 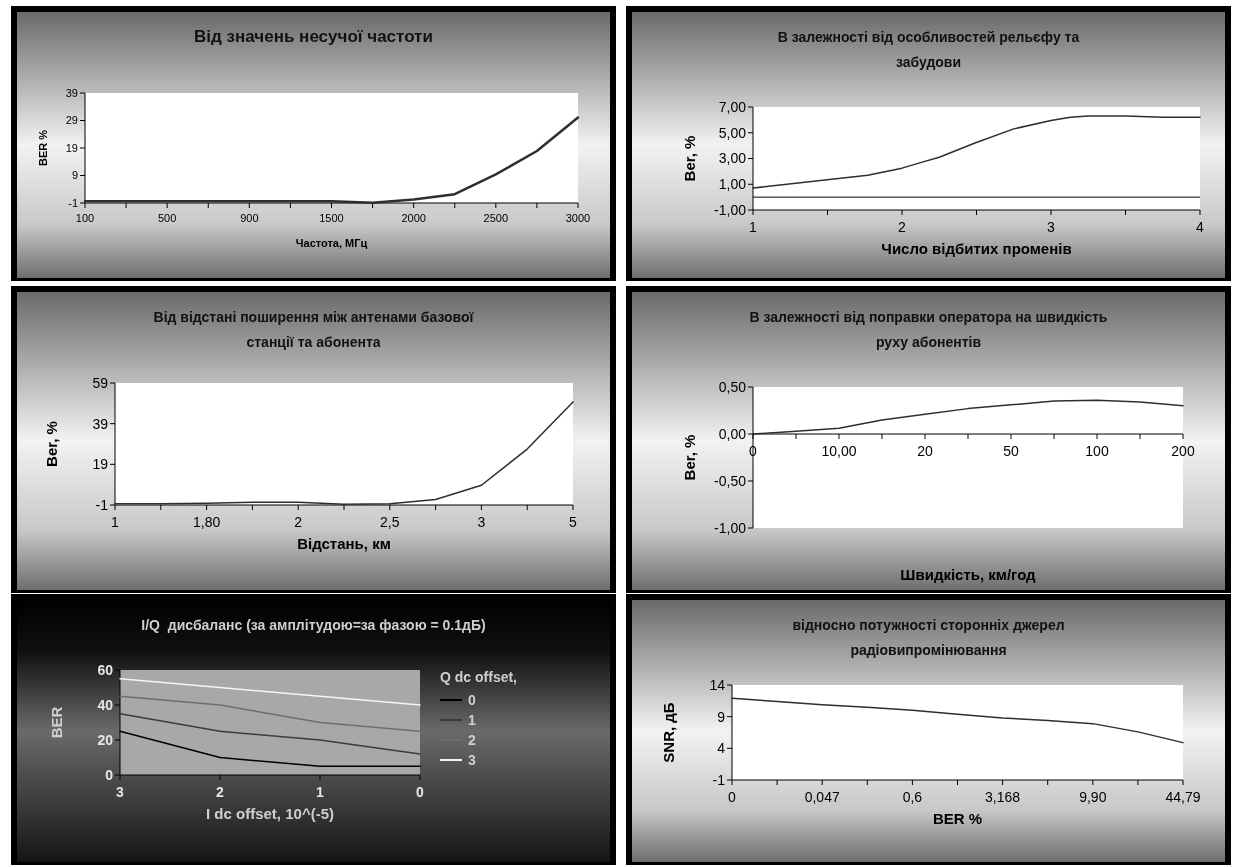 What do you see at coordinates (331, 218) in the screenshot?
I see `x-tick-label: 1500` at bounding box center [331, 218].